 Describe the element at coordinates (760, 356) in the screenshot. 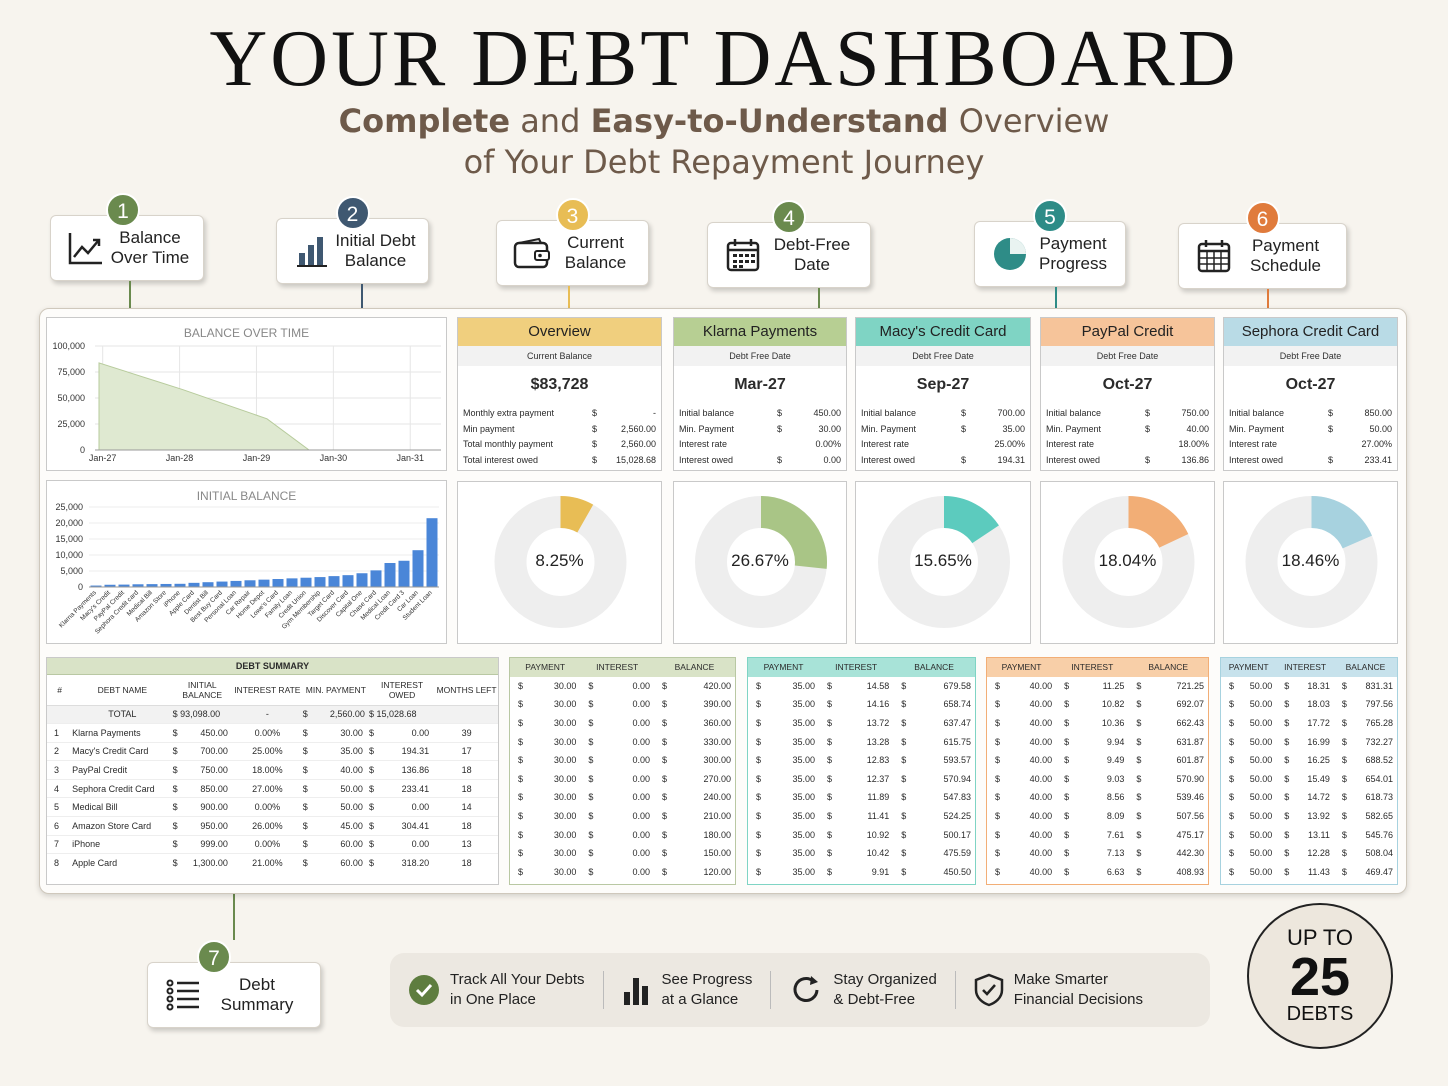

I see `card-subtitle: Debt Free Date` at that location.